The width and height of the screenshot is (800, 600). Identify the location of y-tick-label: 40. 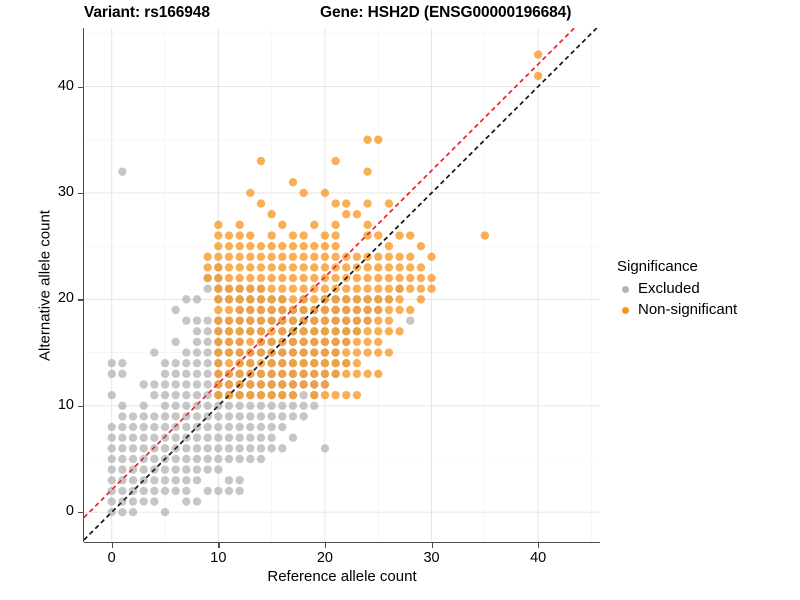
(65, 85).